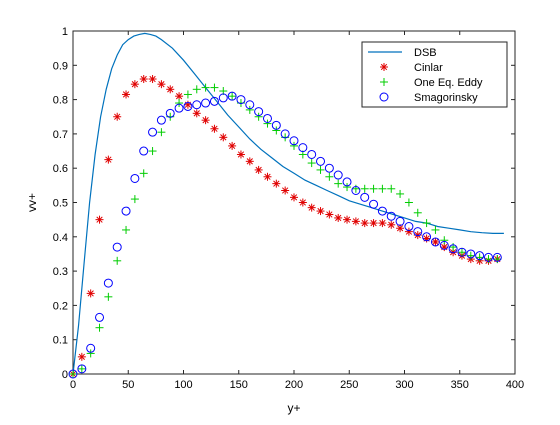  Describe the element at coordinates (60, 204) in the screenshot. I see `y-tick-label: 0.5` at that location.